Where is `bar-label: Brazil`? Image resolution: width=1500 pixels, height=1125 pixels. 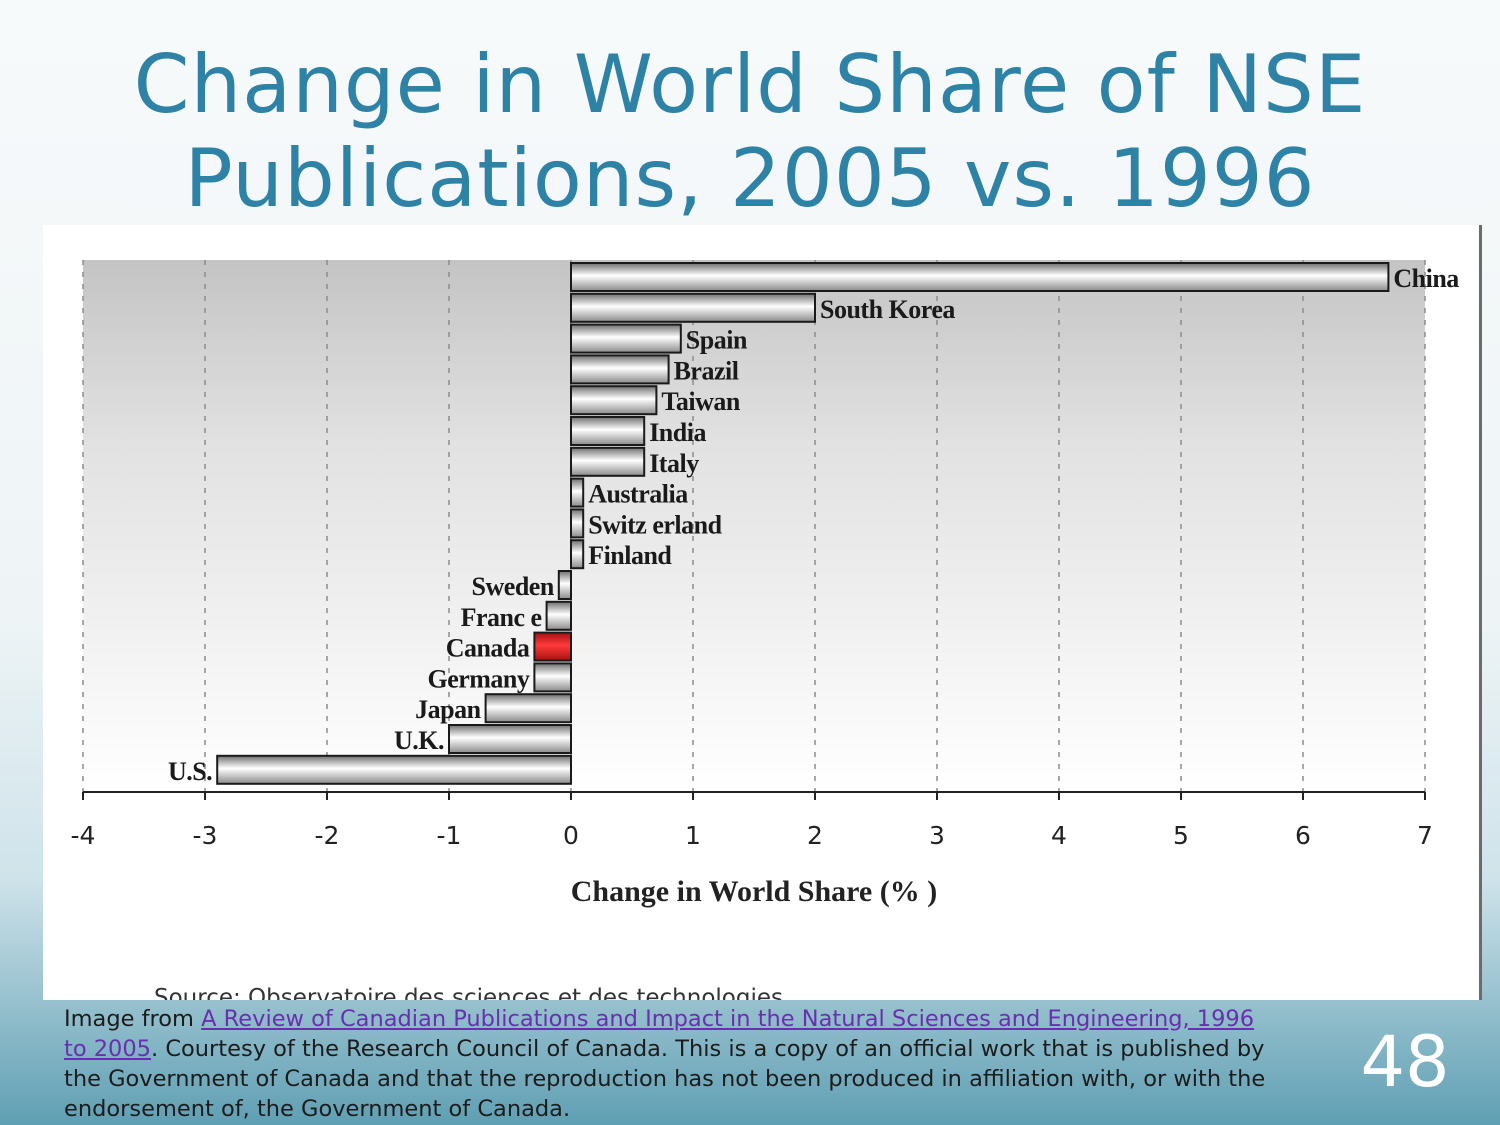 bar-label: Brazil is located at coordinates (706, 370).